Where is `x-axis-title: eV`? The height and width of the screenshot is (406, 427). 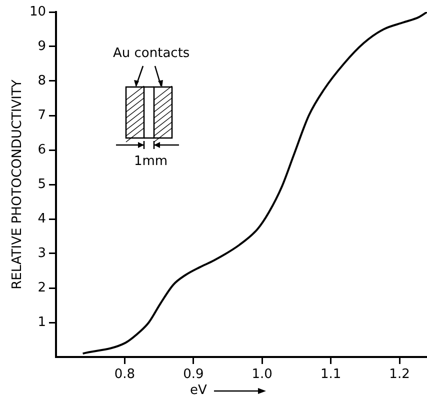
x-axis-title: eV is located at coordinates (198, 390).